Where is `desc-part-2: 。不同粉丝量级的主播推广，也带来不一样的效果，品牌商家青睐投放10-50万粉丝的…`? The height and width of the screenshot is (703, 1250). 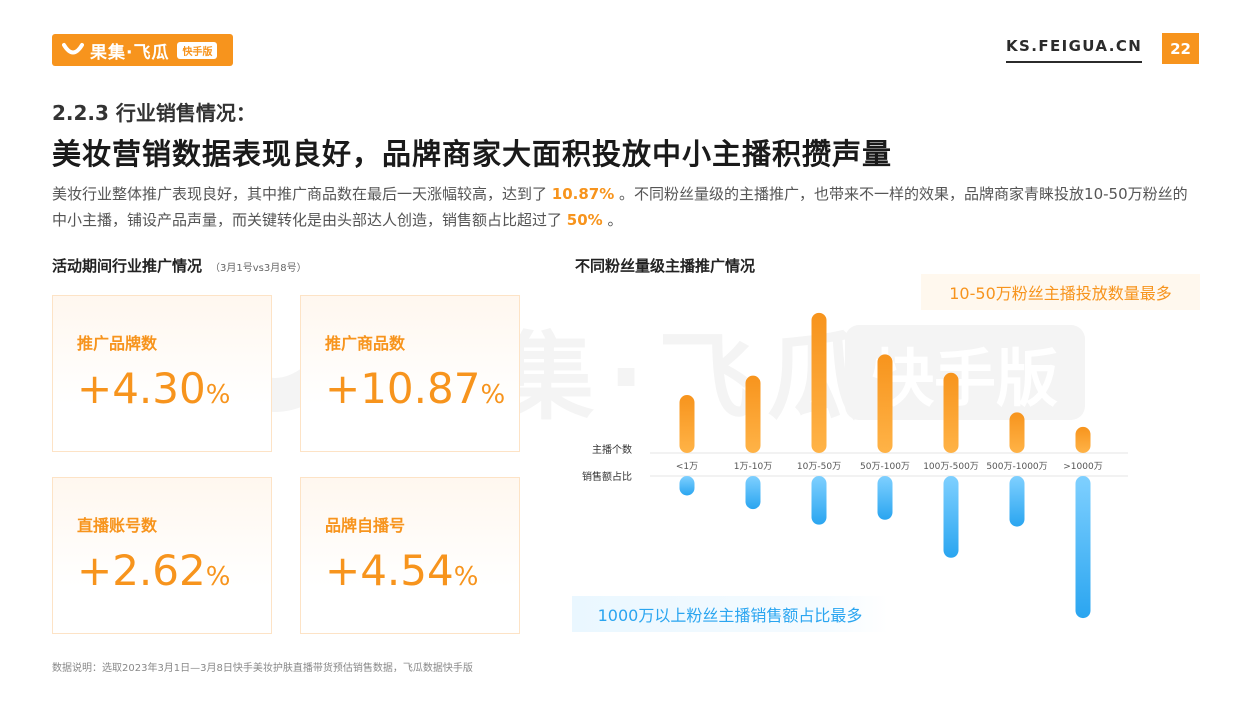 desc-part-2: 。不同粉丝量级的主播推广，也带来不一样的效果，品牌商家青睐投放10-50万粉丝的… is located at coordinates (620, 207).